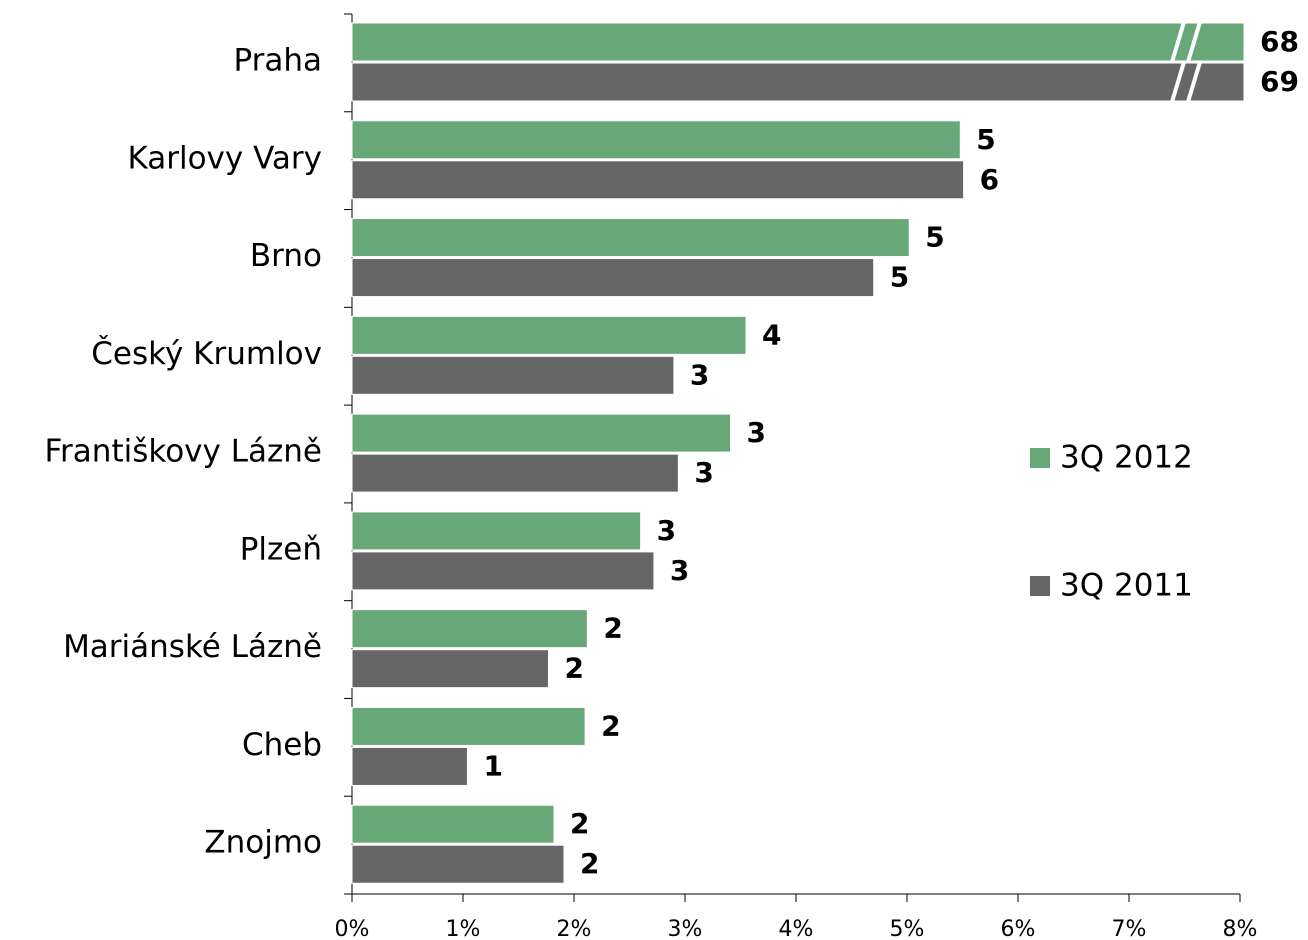 This screenshot has height=940, width=1308. Describe the element at coordinates (1240, 928) in the screenshot. I see `x-tick-label: 8%` at that location.